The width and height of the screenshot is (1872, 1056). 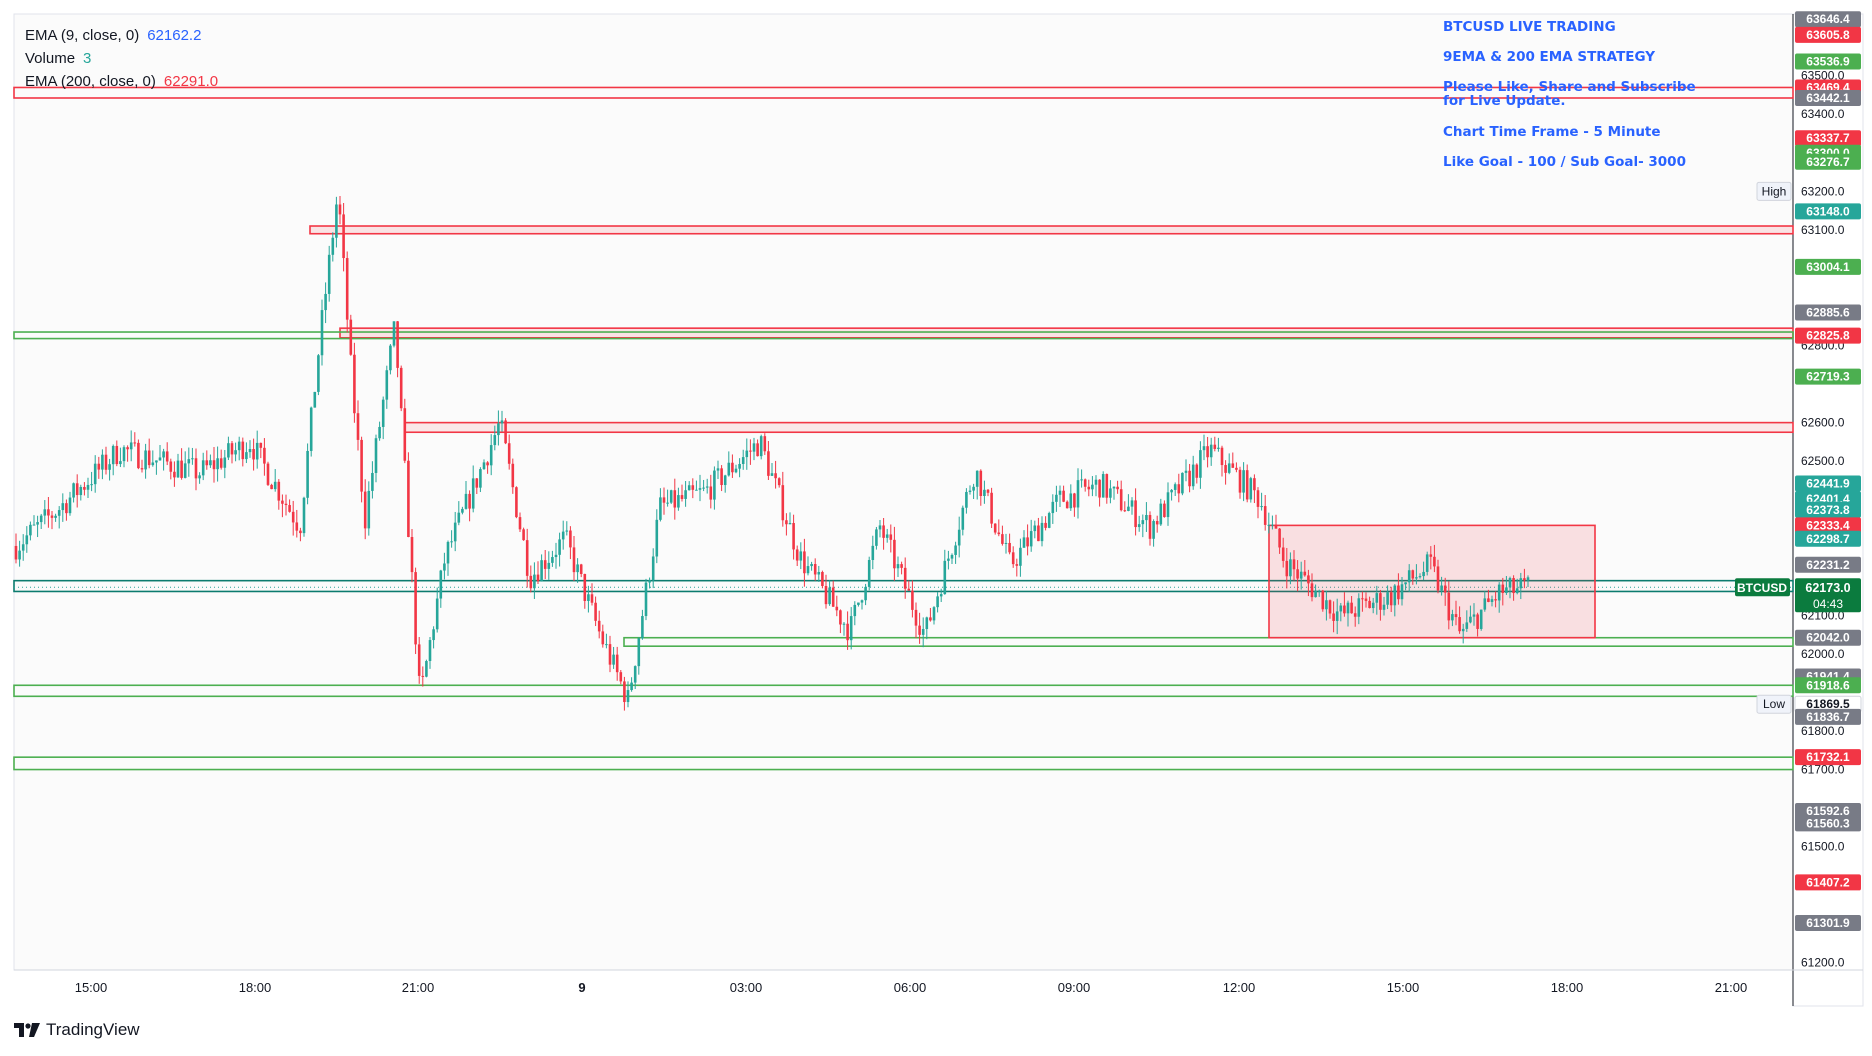 What do you see at coordinates (1074, 987) in the screenshot?
I see `x-tick-label: 09:00` at bounding box center [1074, 987].